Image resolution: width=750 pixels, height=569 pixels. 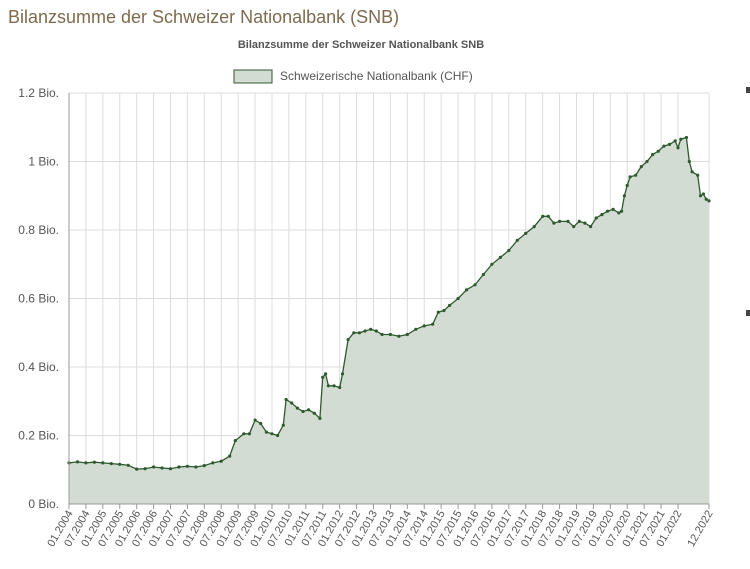 I want to click on y-tick-label: 0.6 Bio., so click(x=38, y=299).